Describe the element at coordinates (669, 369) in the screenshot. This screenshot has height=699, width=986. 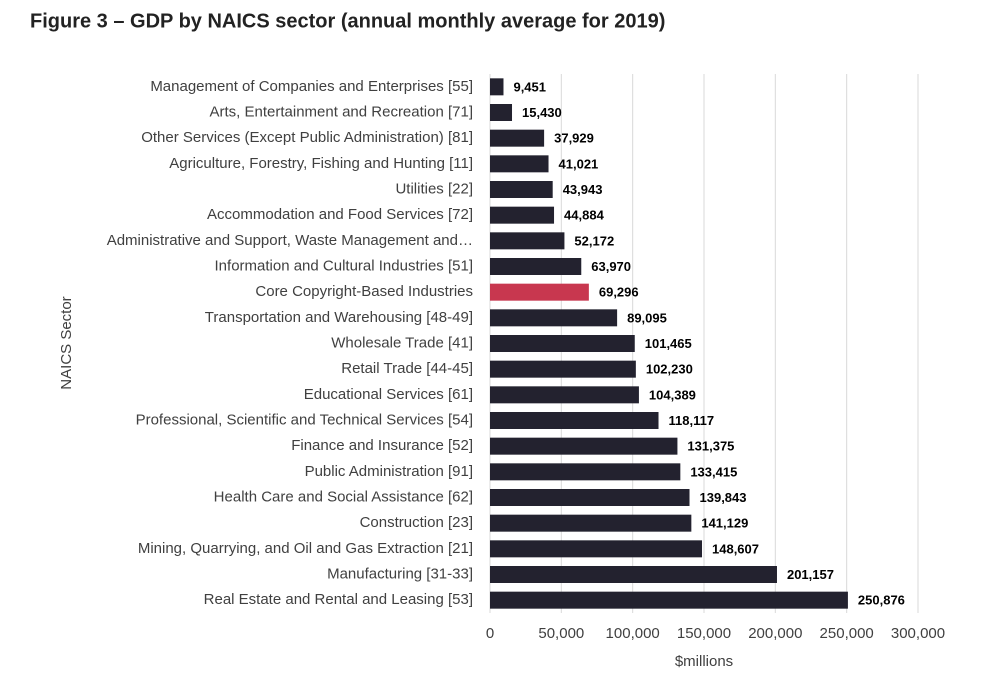
I see `value-label: 102,230` at that location.